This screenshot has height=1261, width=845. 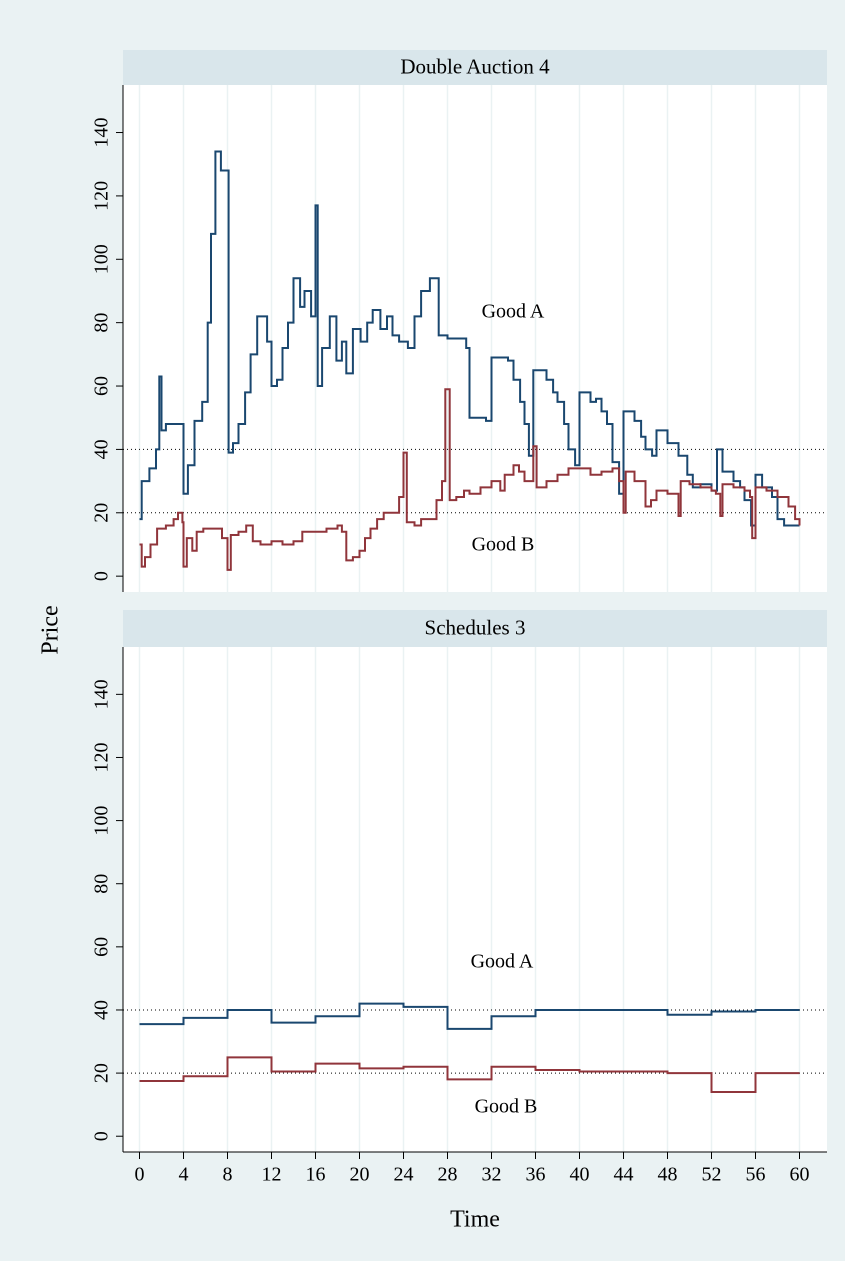 I want to click on x-tick-label: 36, so click(x=536, y=1175).